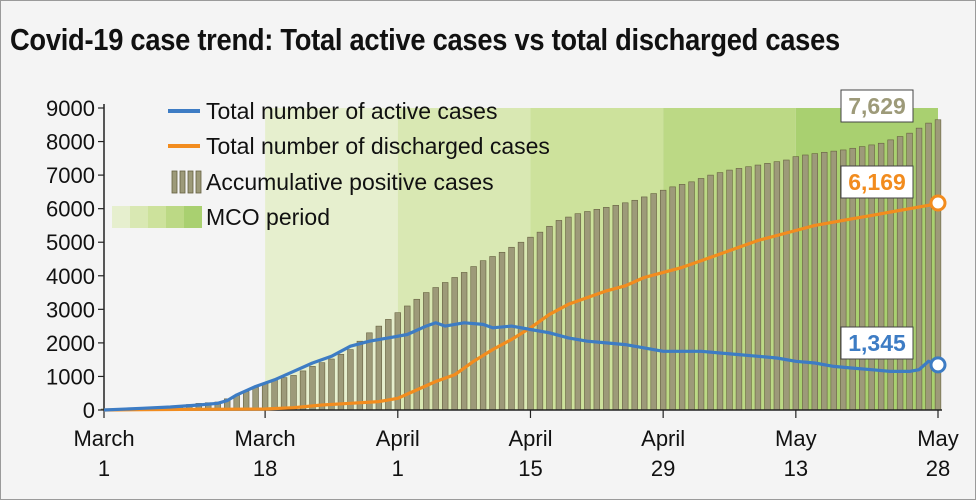 This screenshot has height=500, width=976. Describe the element at coordinates (938, 203) in the screenshot. I see `discharged-endpoint` at that location.